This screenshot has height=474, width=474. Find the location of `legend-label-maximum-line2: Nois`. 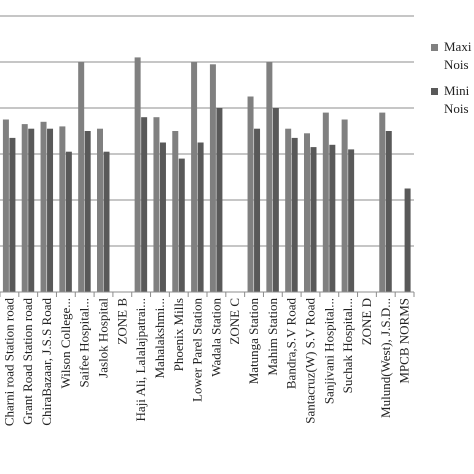

legend-label-maximum-line2: Nois is located at coordinates (456, 64).